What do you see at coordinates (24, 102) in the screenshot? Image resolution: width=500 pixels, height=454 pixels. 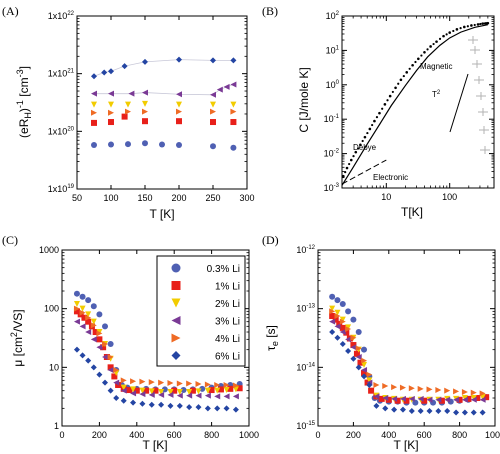 I see `panel-a-ylabel: (eRH)-1 [cm-3]` at bounding box center [24, 102].